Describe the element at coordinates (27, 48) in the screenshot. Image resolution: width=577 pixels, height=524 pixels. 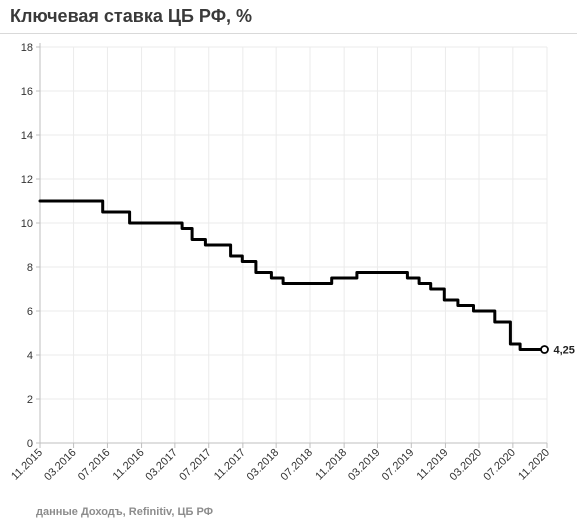
I see `y-tick-label: 18` at that location.